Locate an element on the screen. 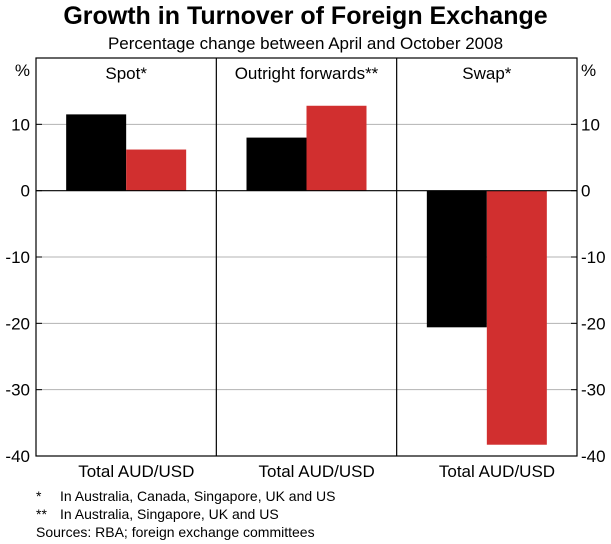  y-tick-label-left: -10 is located at coordinates (17, 257).